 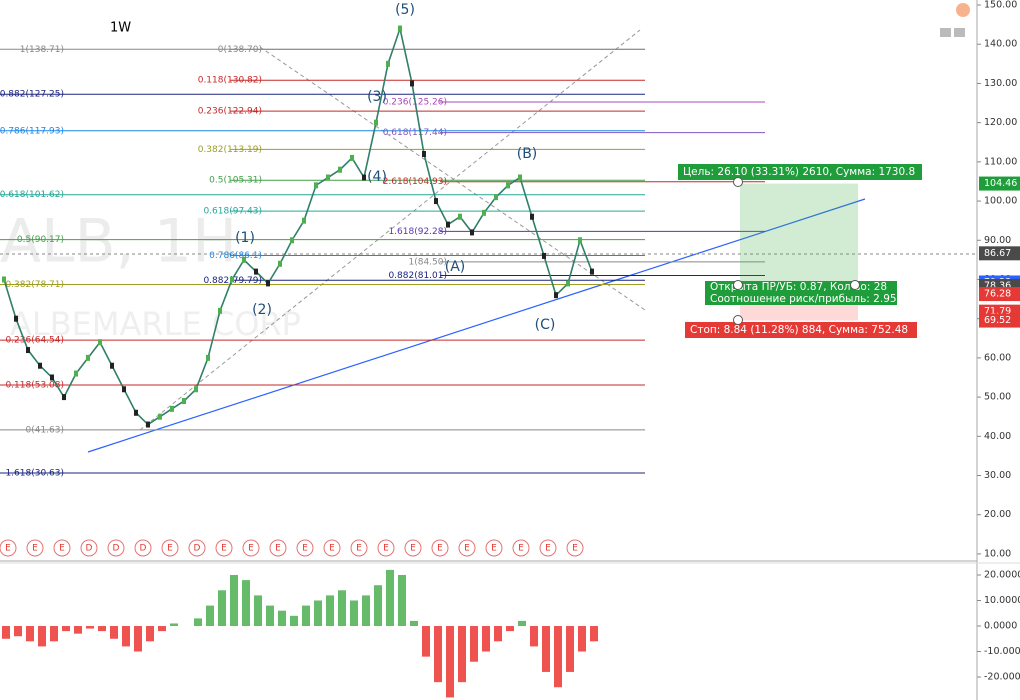 What do you see at coordinates (415, 133) in the screenshot?
I see `fib-label: 0.618(117.44)` at bounding box center [415, 133].